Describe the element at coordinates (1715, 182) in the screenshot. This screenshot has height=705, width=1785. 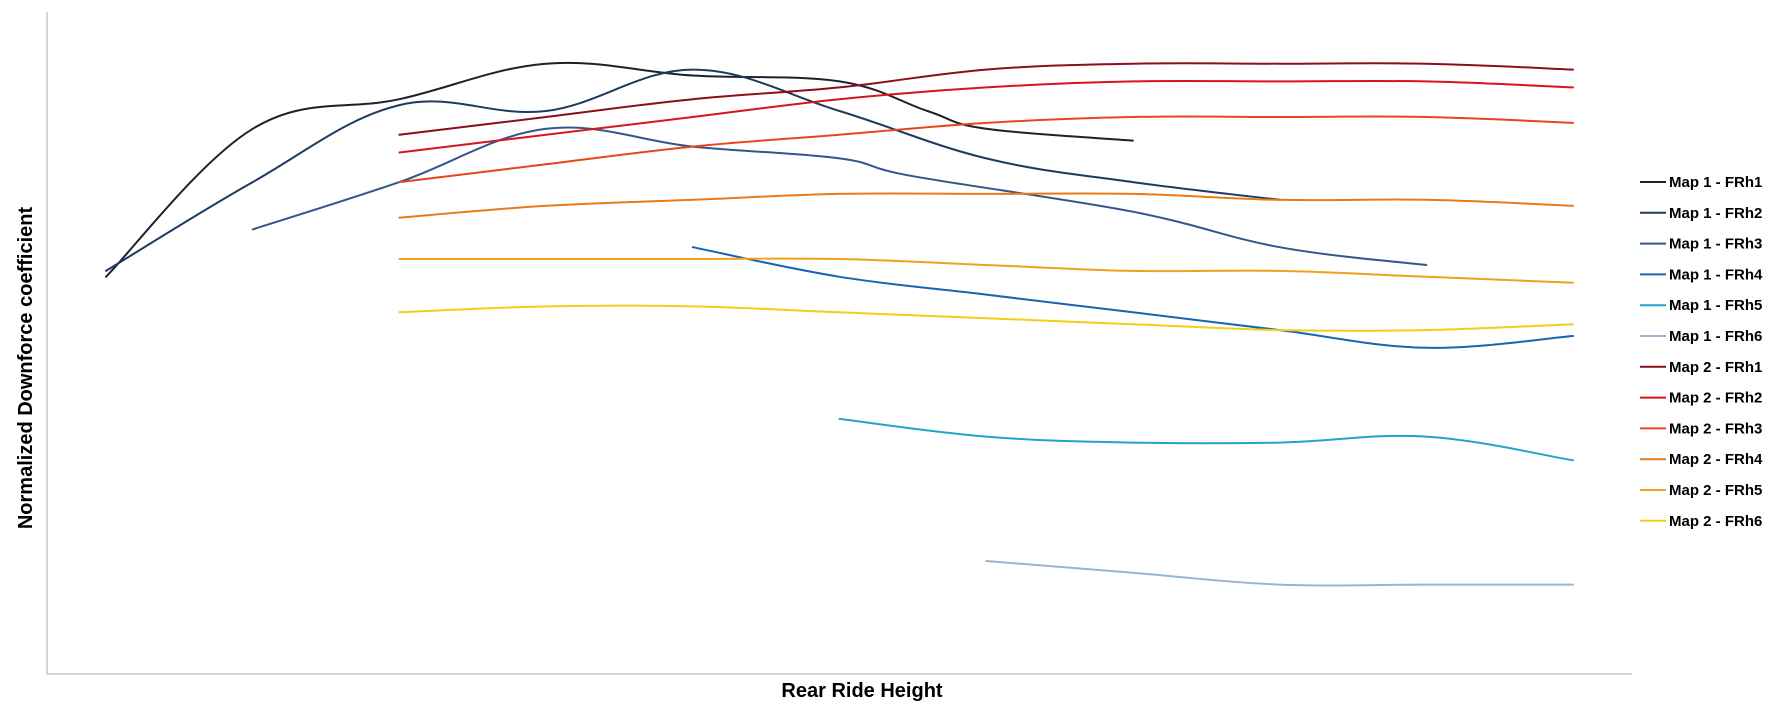
I see `legend-label: Map 1 - FRh1` at that location.